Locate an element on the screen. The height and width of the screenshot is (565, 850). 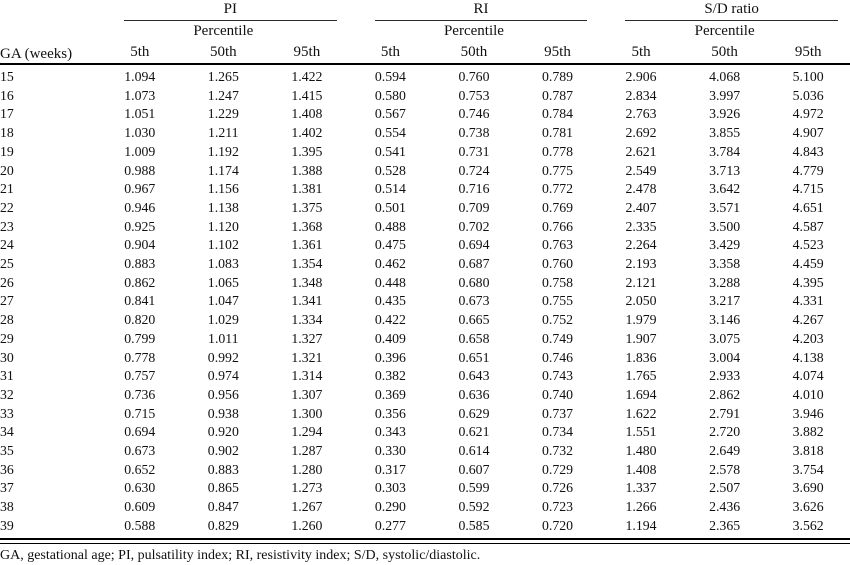
value-cell: 1.314 is located at coordinates (307, 376).